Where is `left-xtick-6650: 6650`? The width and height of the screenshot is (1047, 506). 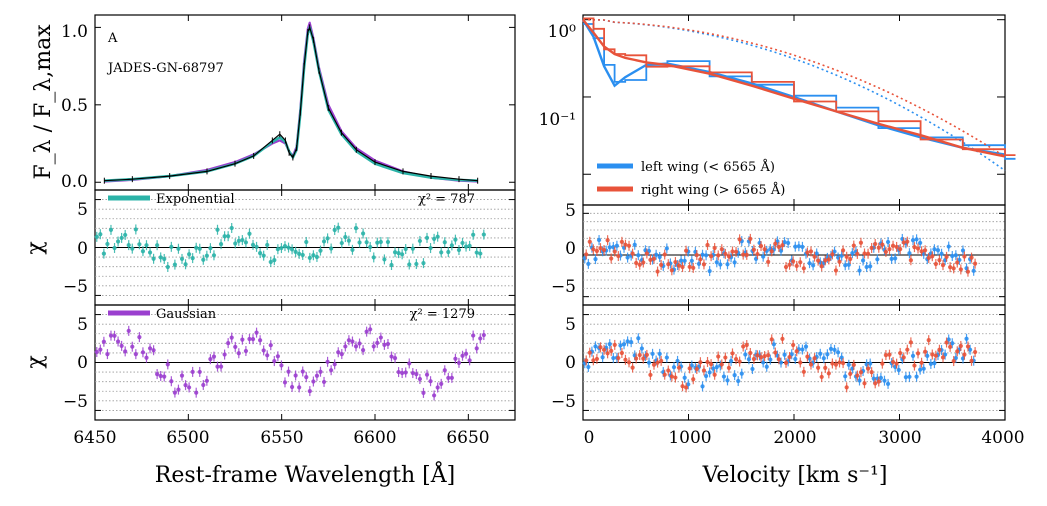 left-xtick-6650: 6650 is located at coordinates (467, 438).